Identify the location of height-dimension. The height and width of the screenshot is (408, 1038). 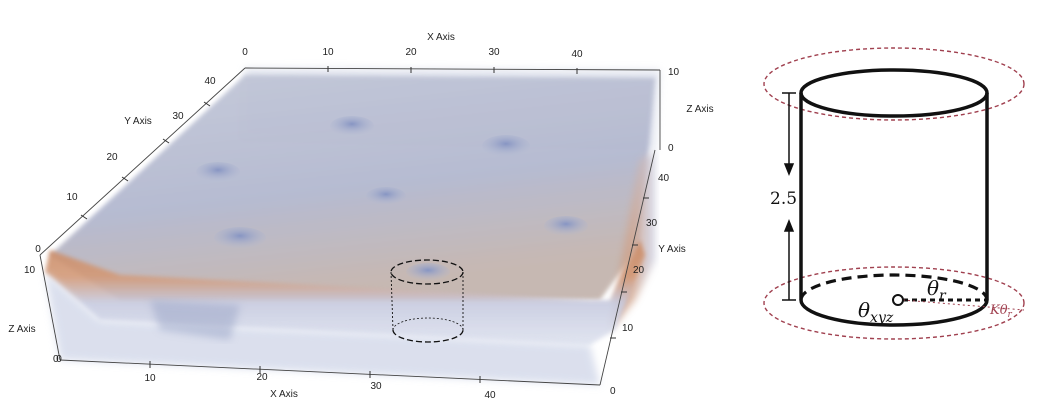
(789, 196).